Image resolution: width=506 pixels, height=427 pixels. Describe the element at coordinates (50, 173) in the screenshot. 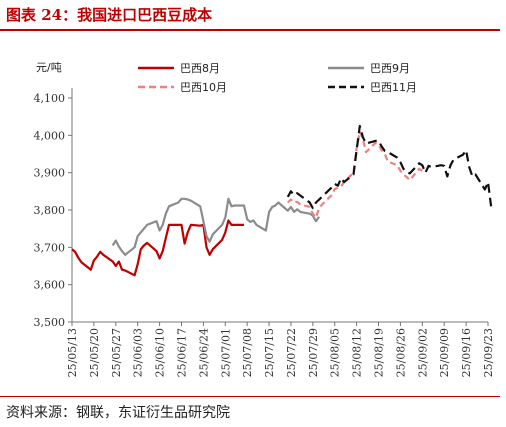

I see `y-tick-label: 3,900` at that location.